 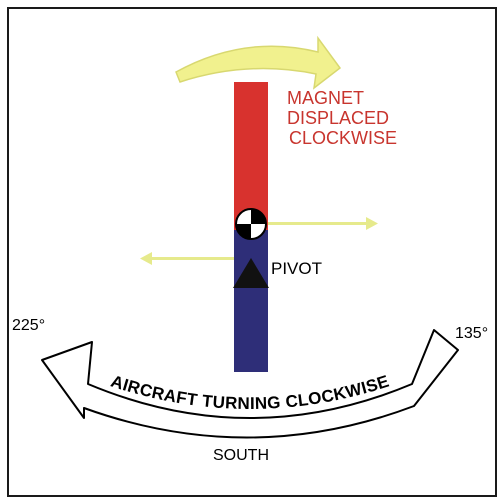 What do you see at coordinates (343, 138) in the screenshot?
I see `magnet-label-line-3: CLOCKWISE` at bounding box center [343, 138].